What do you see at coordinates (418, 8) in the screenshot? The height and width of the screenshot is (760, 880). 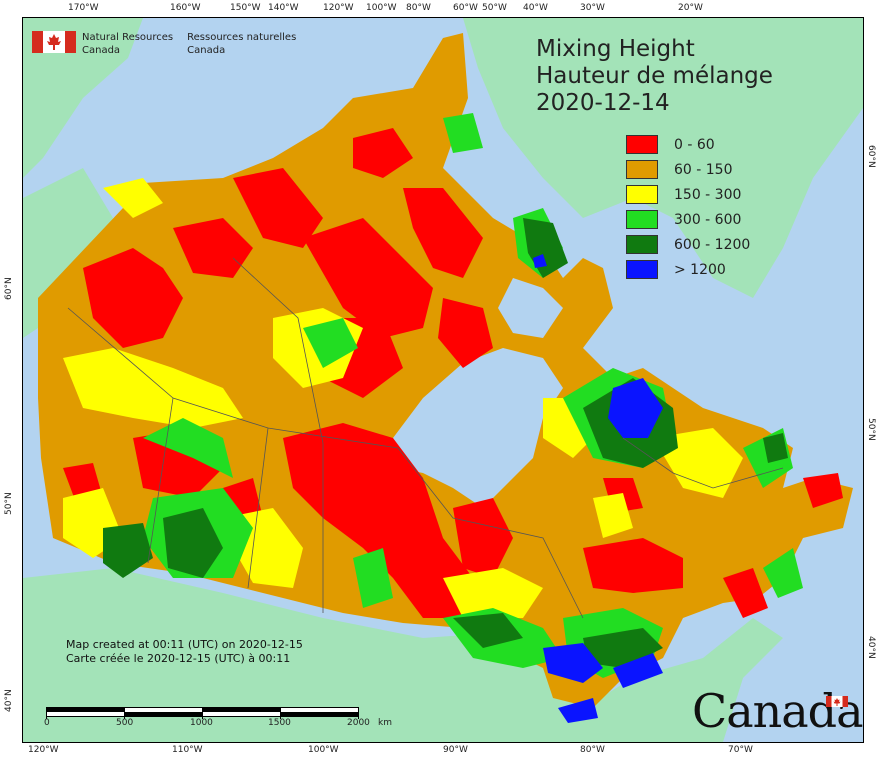 I see `top-tick-label: 80°W` at bounding box center [418, 8].